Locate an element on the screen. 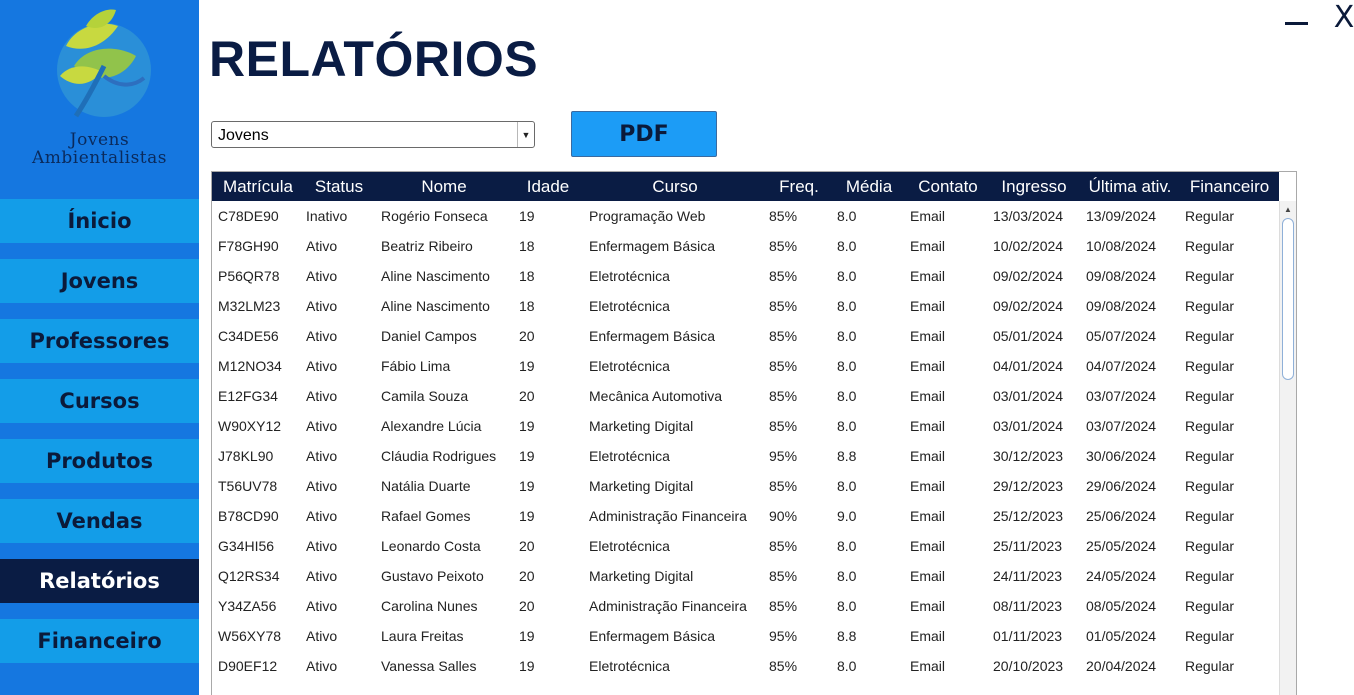  minimize-icon is located at coordinates (1296, 23).